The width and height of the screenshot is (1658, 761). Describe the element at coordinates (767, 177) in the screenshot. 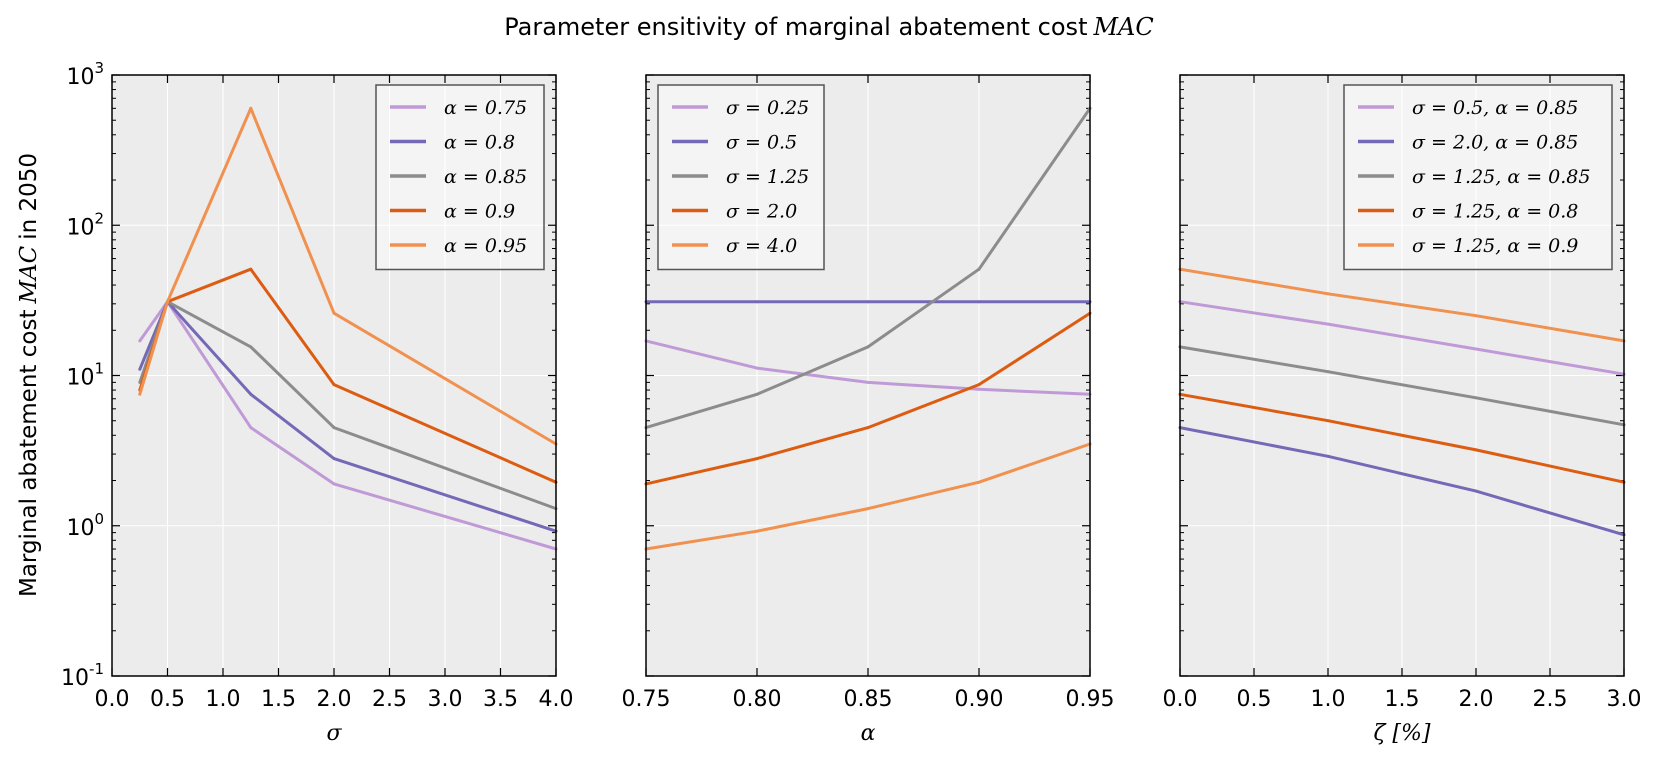

I see `legend-label: σ = 1.25` at that location.